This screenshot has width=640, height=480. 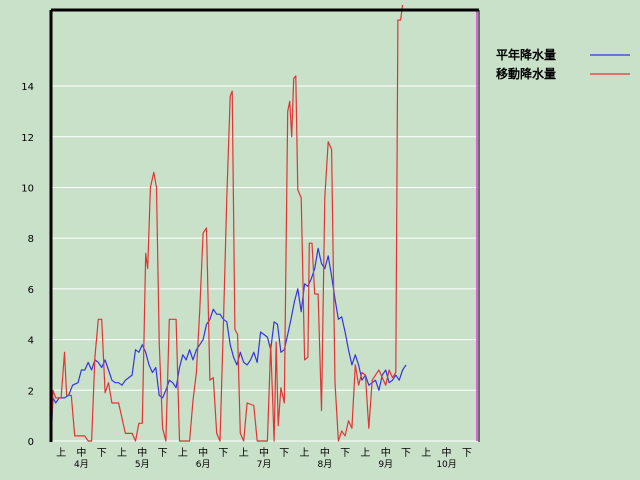 I want to click on y-axis-ticks: 0 2 4 6 8 10 12 14, so click(x=27, y=265).